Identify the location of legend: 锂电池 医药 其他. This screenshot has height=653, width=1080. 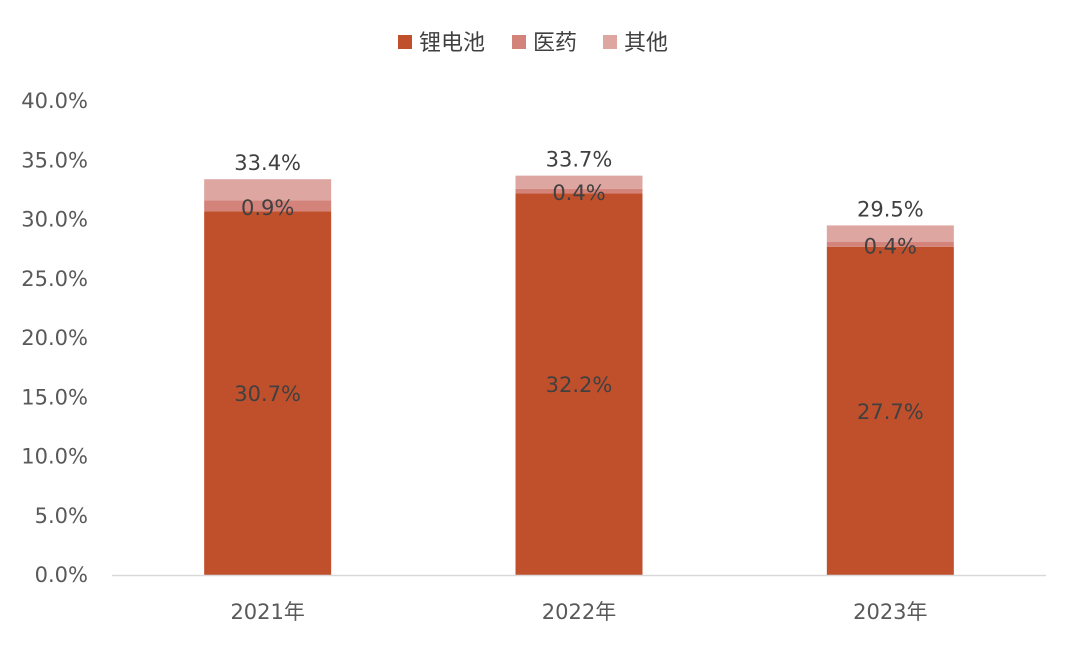
(533, 43).